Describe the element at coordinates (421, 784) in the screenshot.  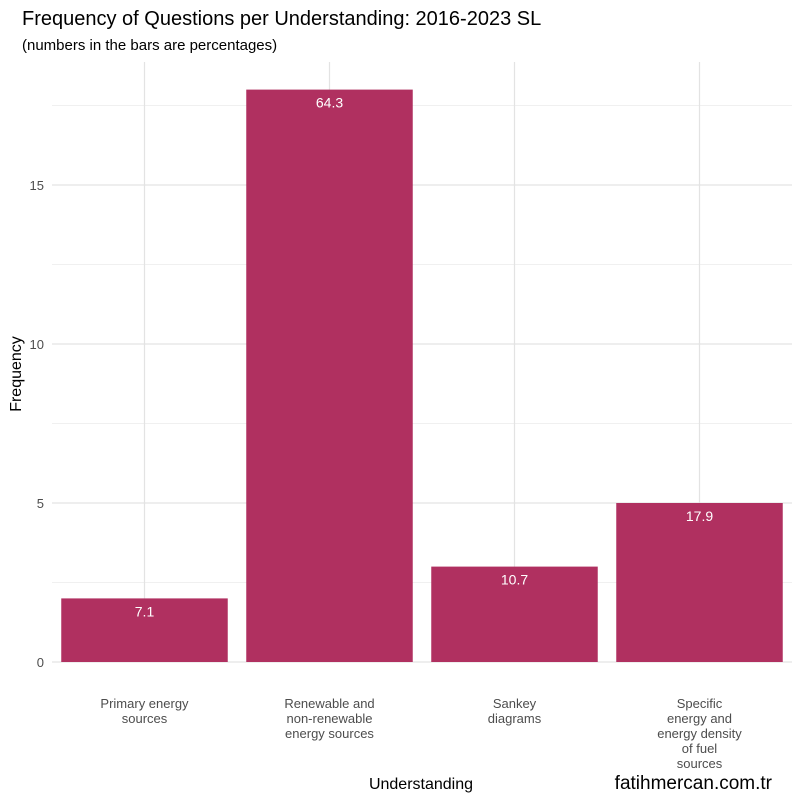
I see `x-axis-title: Understanding` at that location.